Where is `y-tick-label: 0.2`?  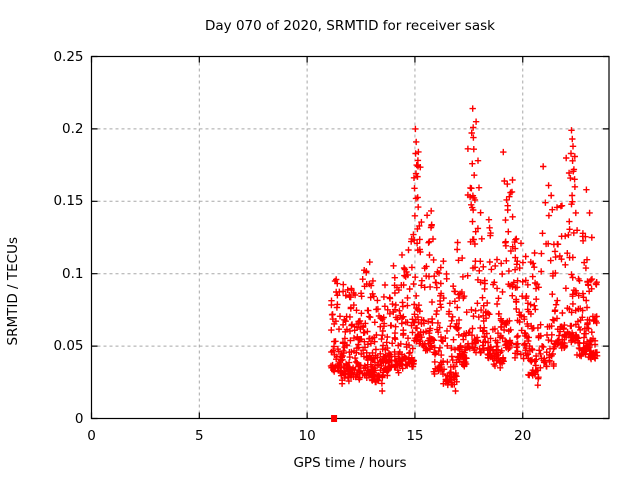
y-tick-label: 0.2 is located at coordinates (73, 128).